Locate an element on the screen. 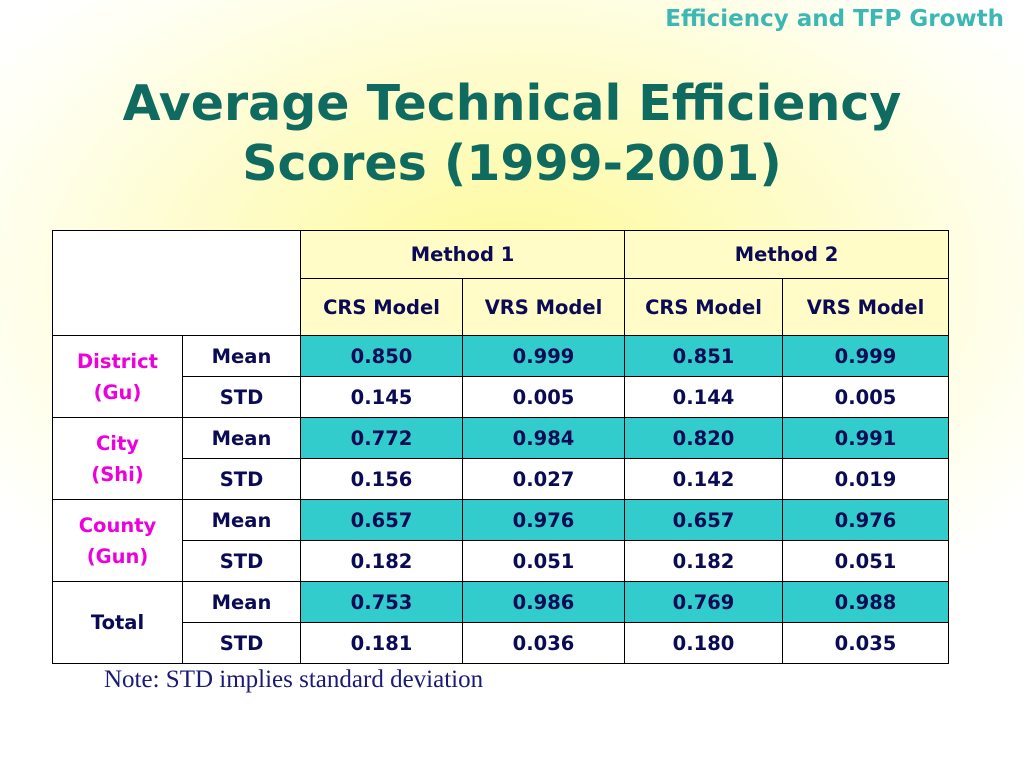 This screenshot has height=768, width=1024. group-label-line-1: Total is located at coordinates (117, 622).